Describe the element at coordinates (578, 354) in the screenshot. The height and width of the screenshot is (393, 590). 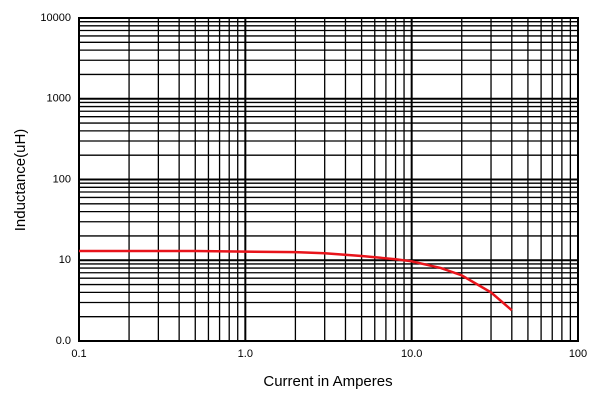
I see `x-tick-label: 100` at that location.